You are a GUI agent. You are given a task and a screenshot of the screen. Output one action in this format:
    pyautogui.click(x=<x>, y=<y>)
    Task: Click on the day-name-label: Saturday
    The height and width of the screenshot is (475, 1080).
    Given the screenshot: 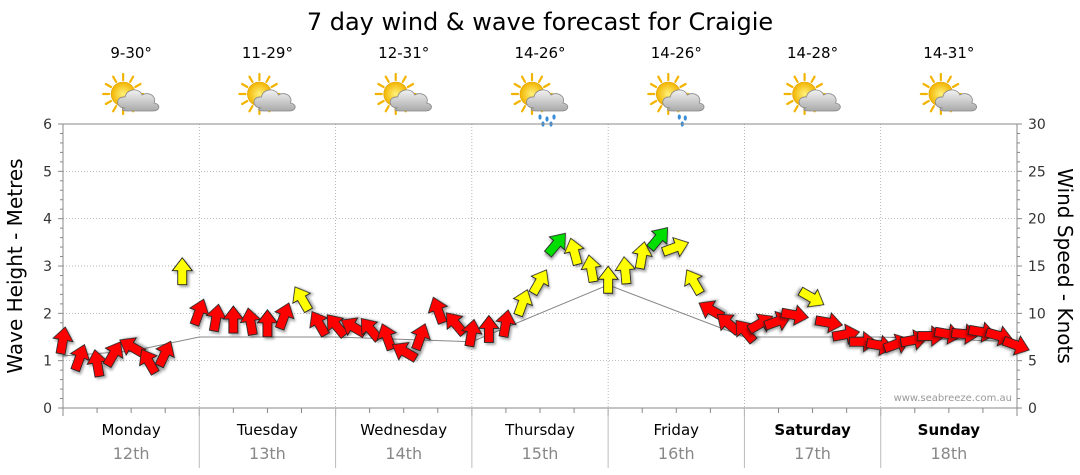 What is the action you would take?
    pyautogui.click(x=812, y=430)
    